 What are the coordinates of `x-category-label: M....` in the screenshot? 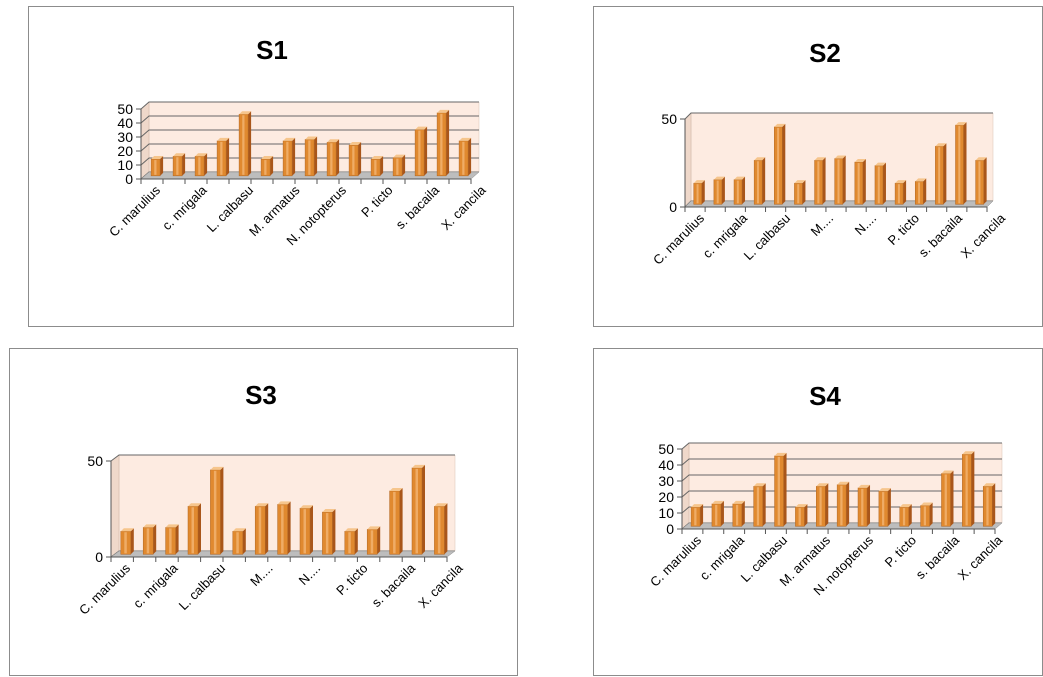 It's located at (822, 225).